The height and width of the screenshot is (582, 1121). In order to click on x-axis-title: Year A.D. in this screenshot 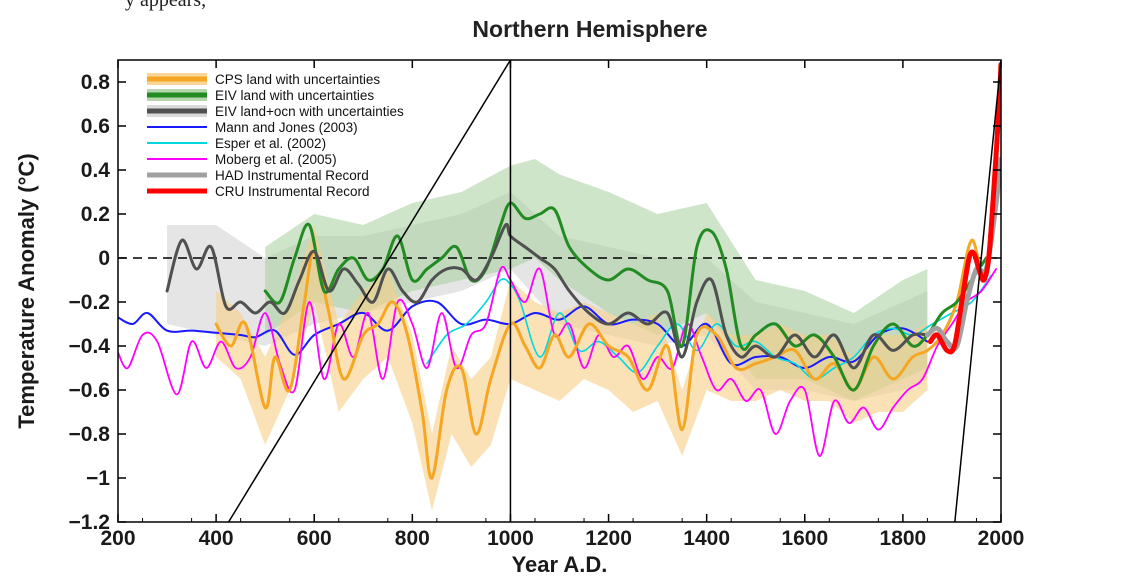, I will do `click(560, 564)`.